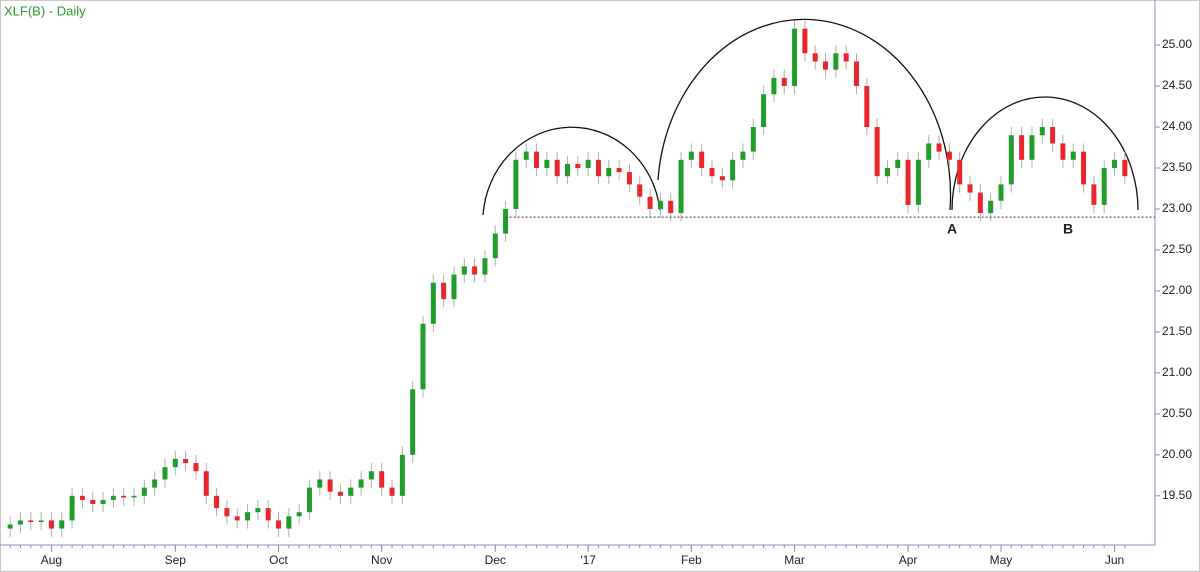 Image resolution: width=1200 pixels, height=572 pixels. I want to click on x-tick-label: May, so click(1001, 560).